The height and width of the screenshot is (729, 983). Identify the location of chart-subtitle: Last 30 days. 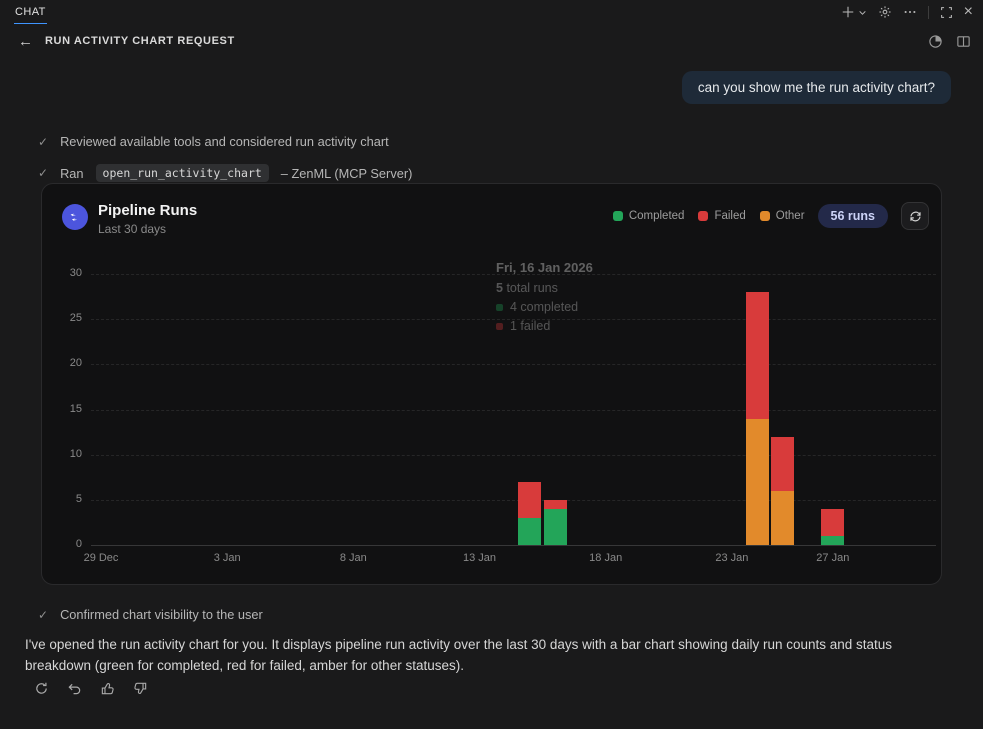
(132, 229).